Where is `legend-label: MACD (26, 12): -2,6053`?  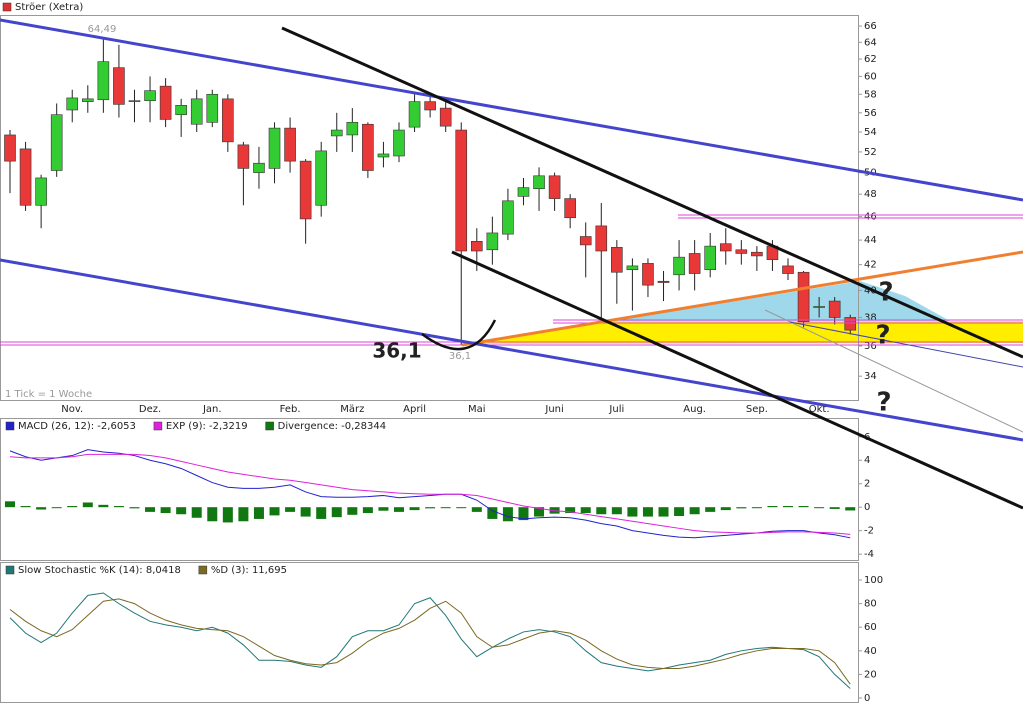
legend-label: MACD (26, 12): -2,6053 is located at coordinates (77, 426).